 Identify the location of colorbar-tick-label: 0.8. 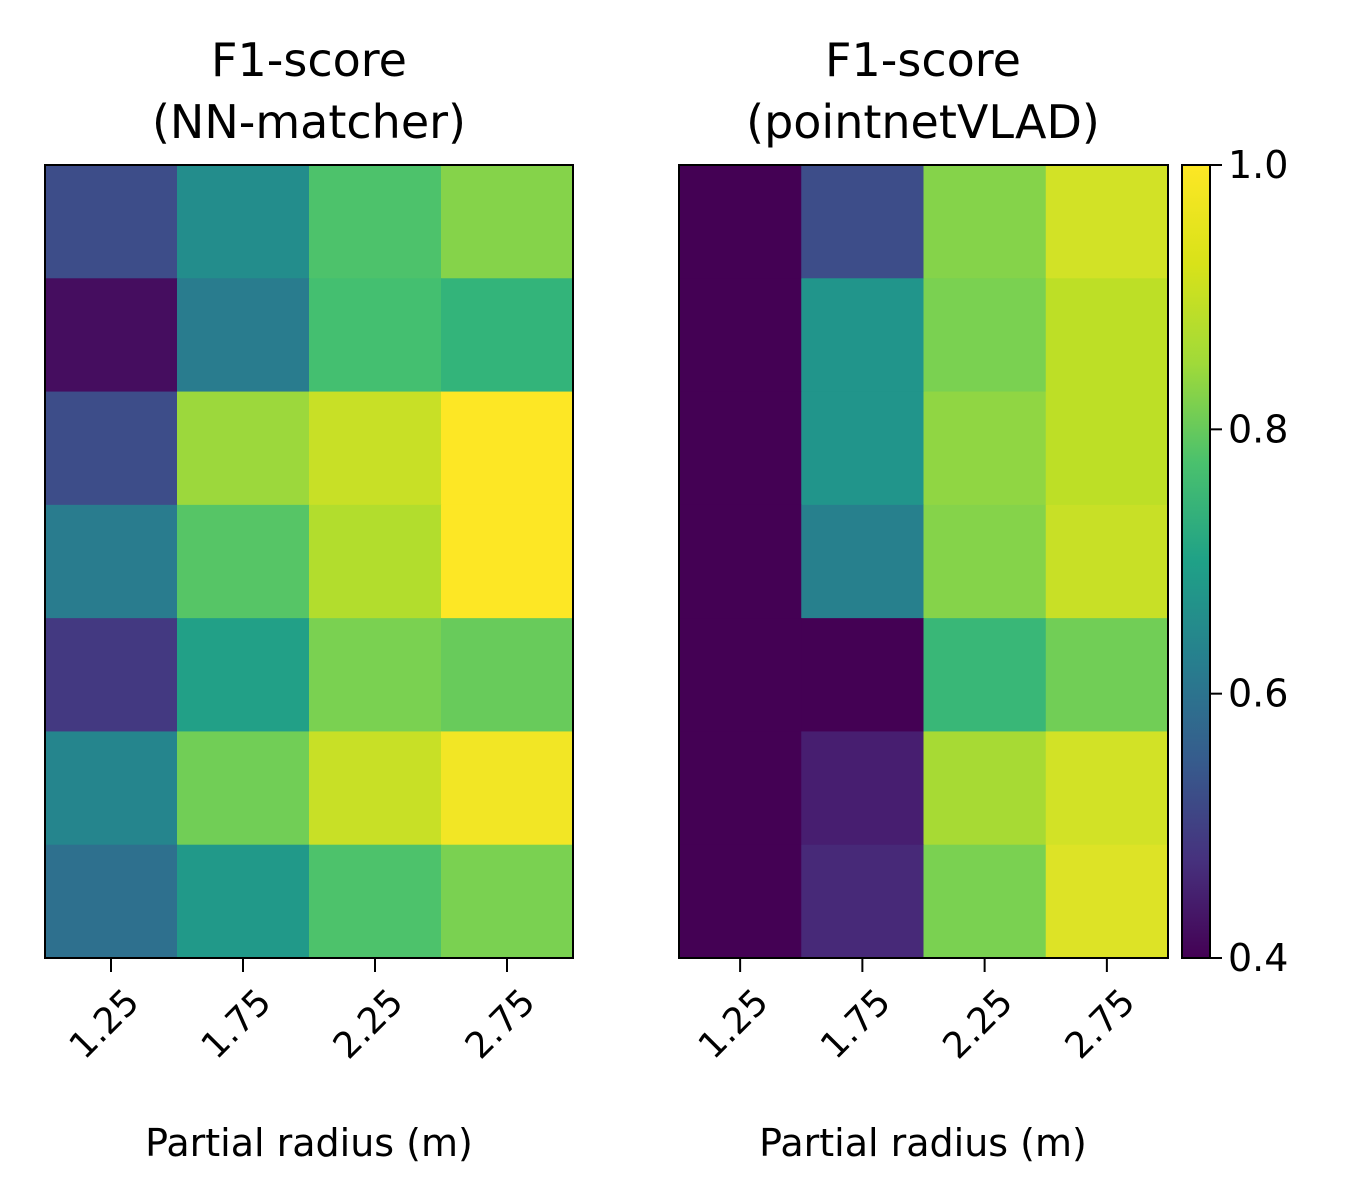
(1258, 429).